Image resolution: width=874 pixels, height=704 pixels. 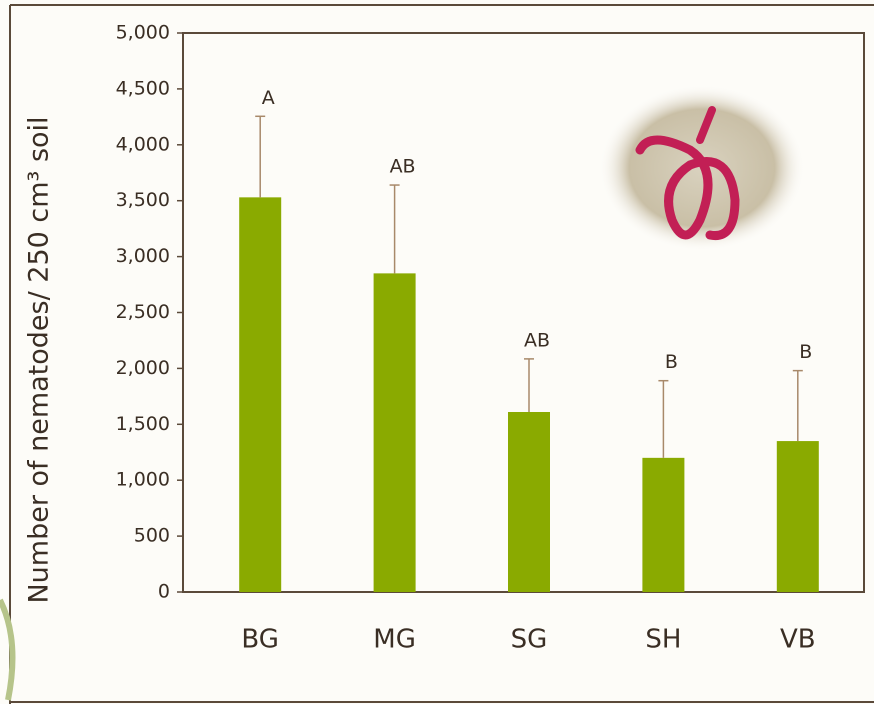 I want to click on y-tick-label: 3,500, so click(x=143, y=200).